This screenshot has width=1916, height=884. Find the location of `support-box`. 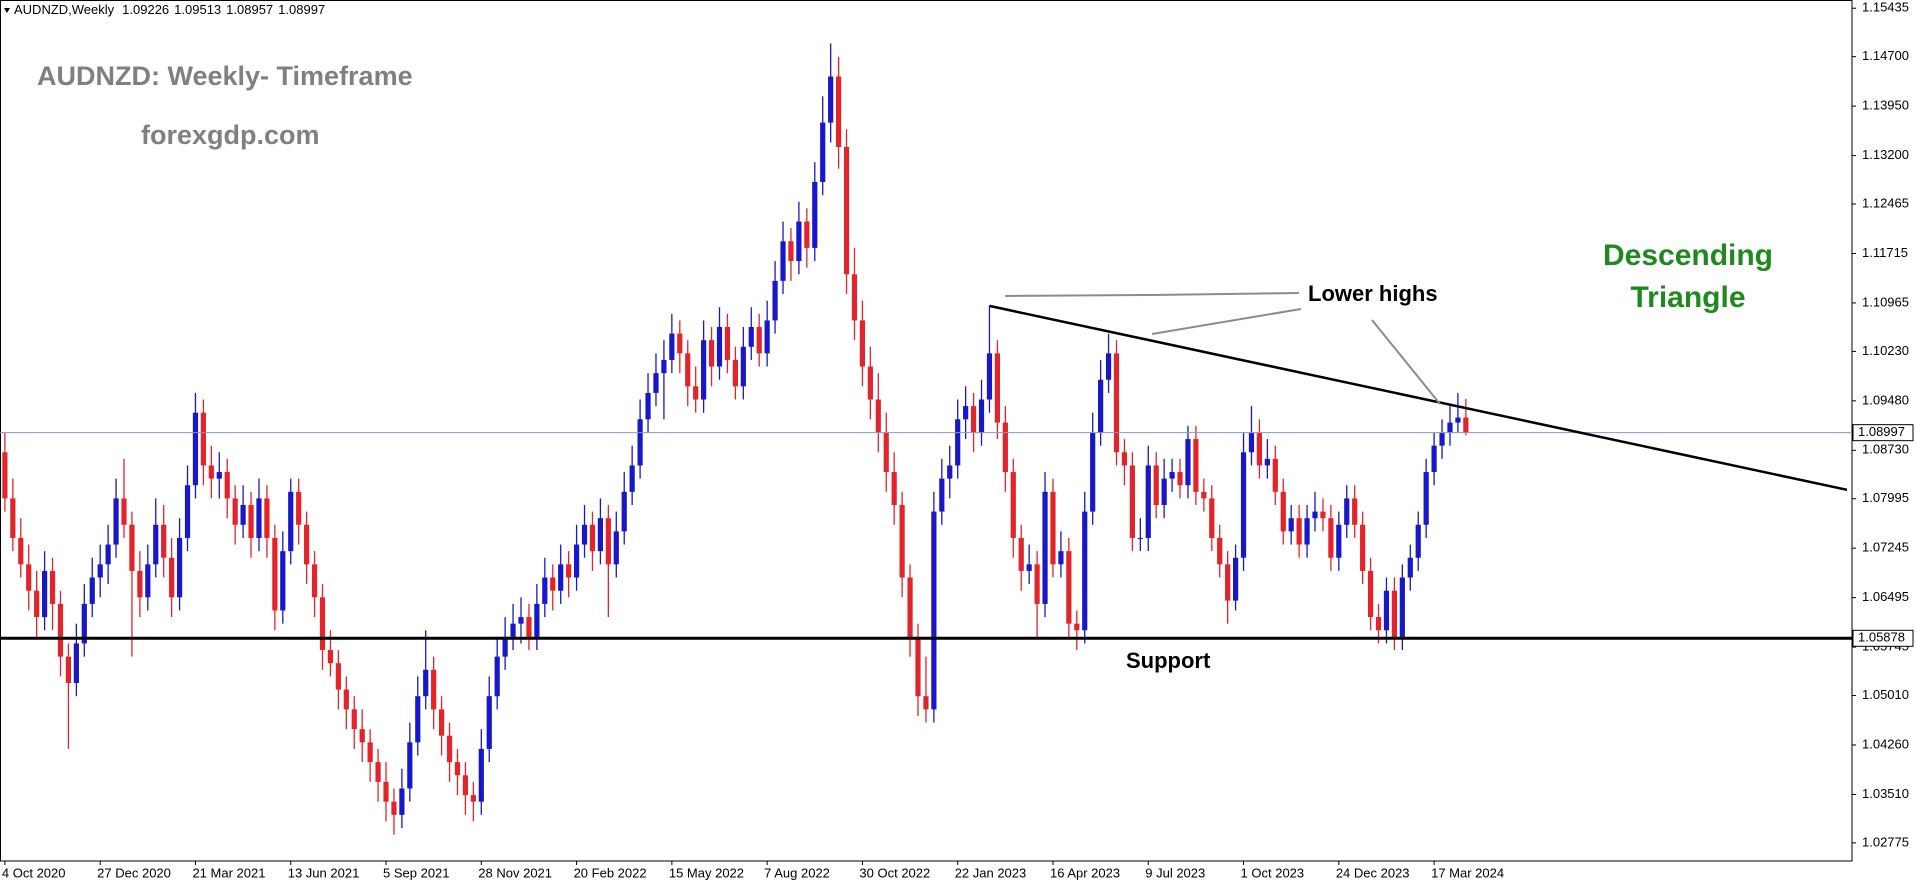

support-box is located at coordinates (1883, 638).